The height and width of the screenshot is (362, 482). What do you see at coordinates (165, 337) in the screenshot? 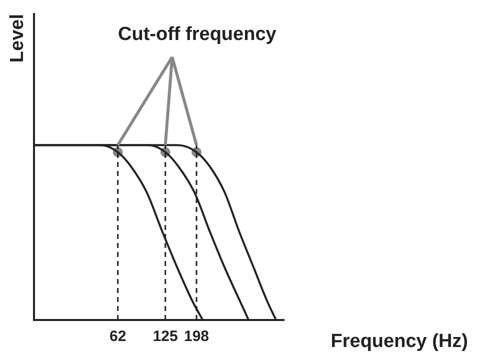
I see `x-tick-label: 125` at bounding box center [165, 337].